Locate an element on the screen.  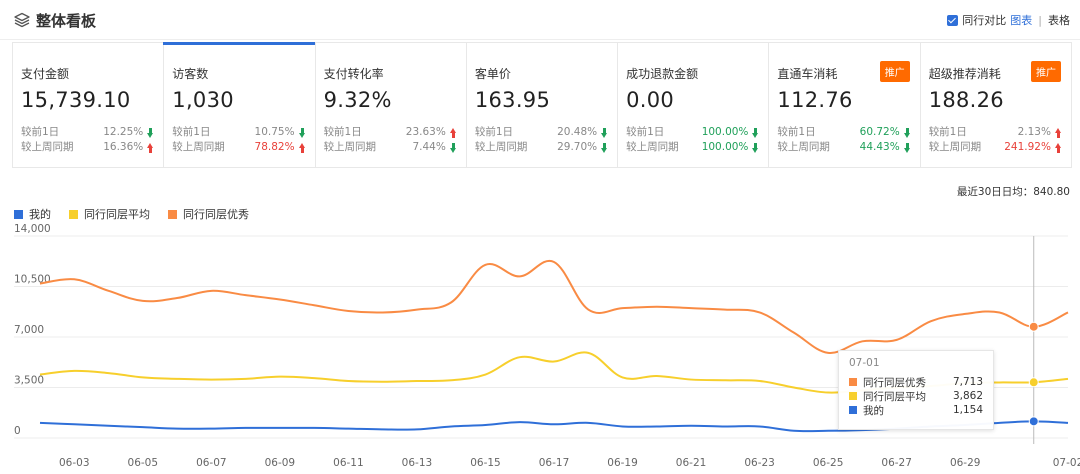
checkbox-checked-icon is located at coordinates (953, 20).